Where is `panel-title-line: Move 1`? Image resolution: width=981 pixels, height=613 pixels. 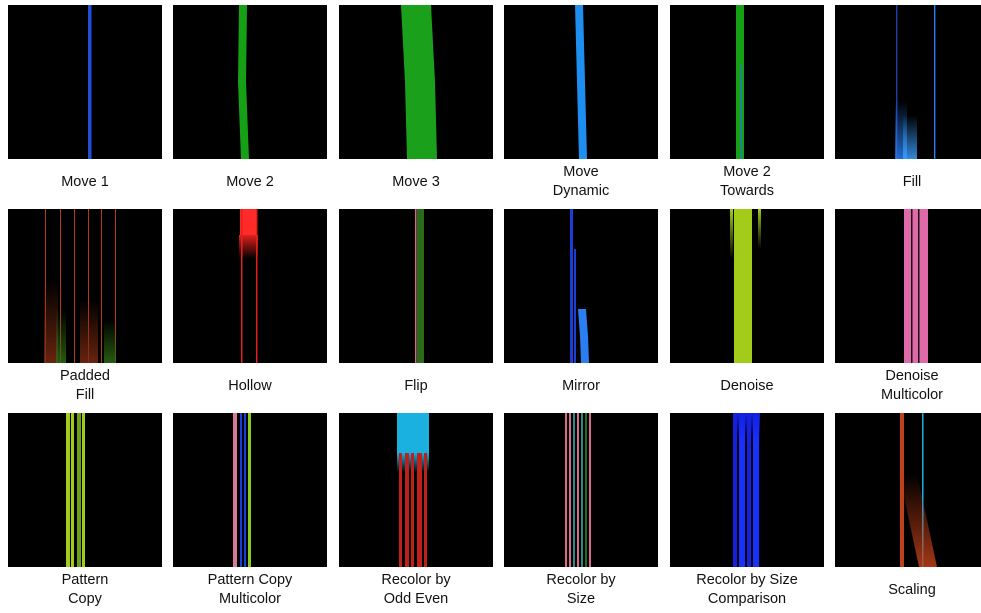 panel-title-line: Move 1 is located at coordinates (85, 181).